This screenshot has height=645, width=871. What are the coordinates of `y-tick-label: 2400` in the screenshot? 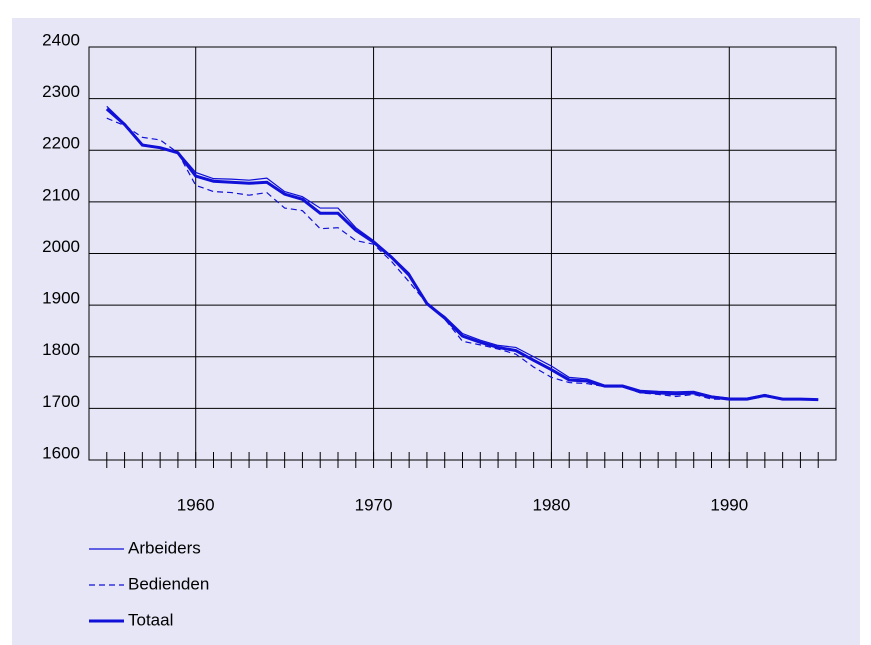 It's located at (61, 39).